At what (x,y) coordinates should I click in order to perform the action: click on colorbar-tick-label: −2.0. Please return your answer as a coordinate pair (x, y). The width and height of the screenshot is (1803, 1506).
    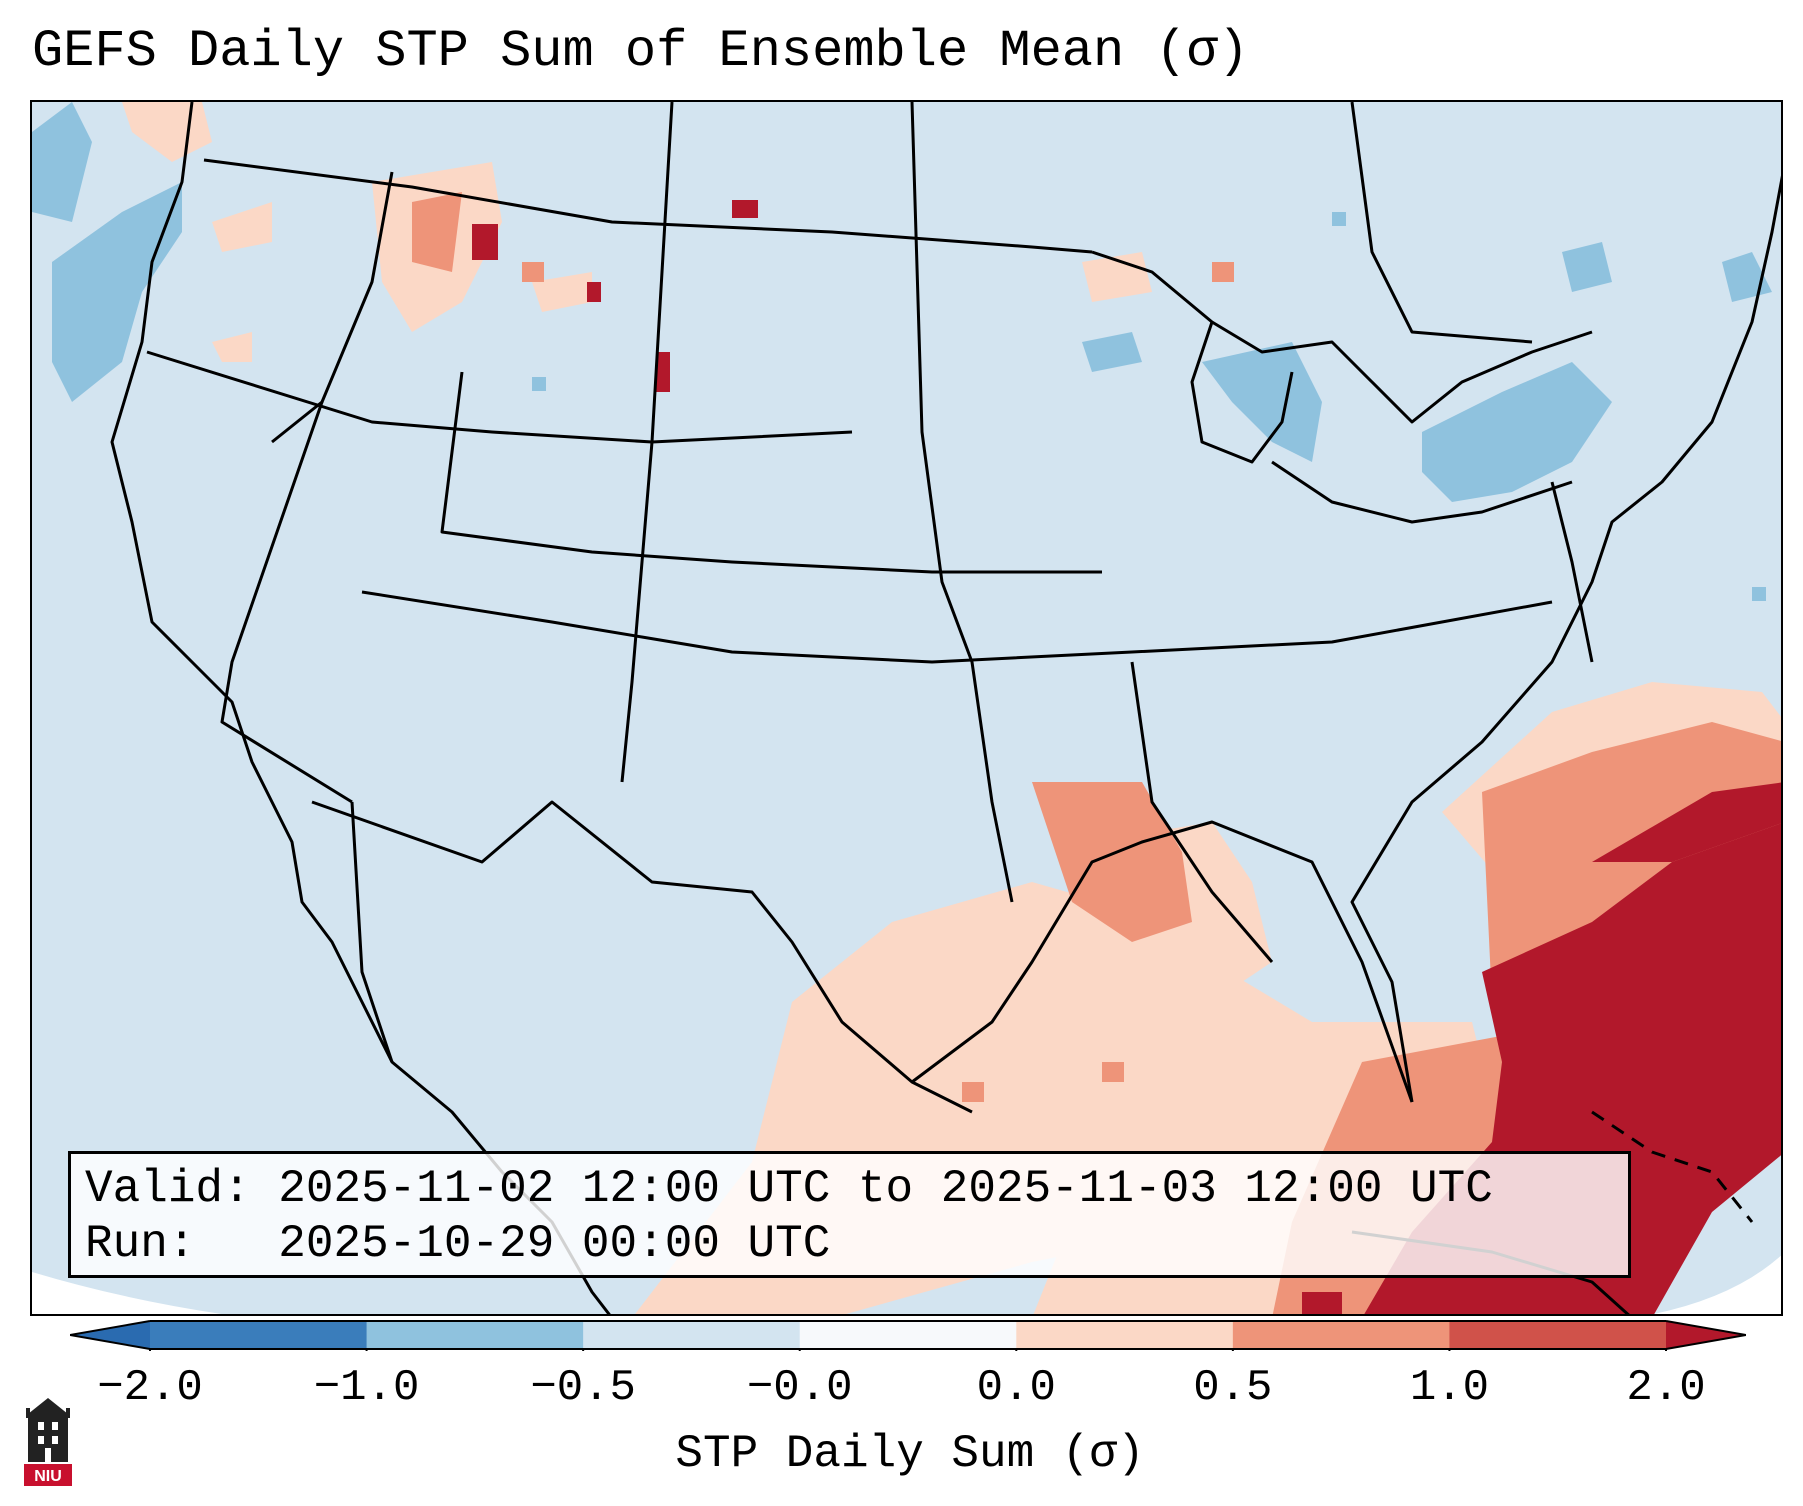
    Looking at the image, I should click on (150, 1388).